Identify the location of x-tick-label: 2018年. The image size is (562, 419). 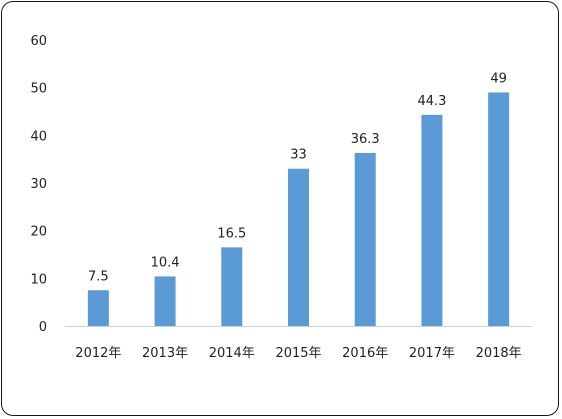
(499, 353).